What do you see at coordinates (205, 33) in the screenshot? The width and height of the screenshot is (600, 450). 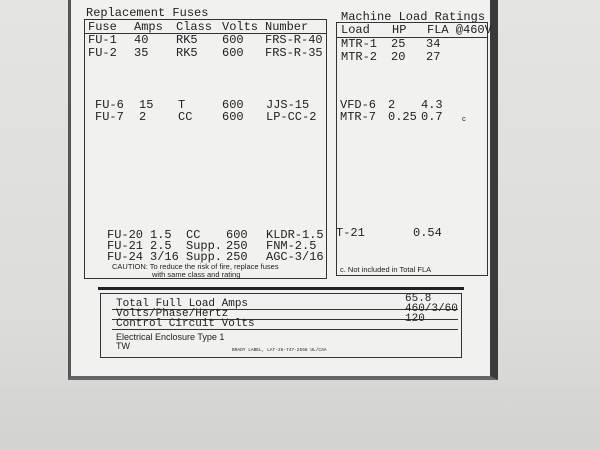 I see `fuses-header-divider` at bounding box center [205, 33].